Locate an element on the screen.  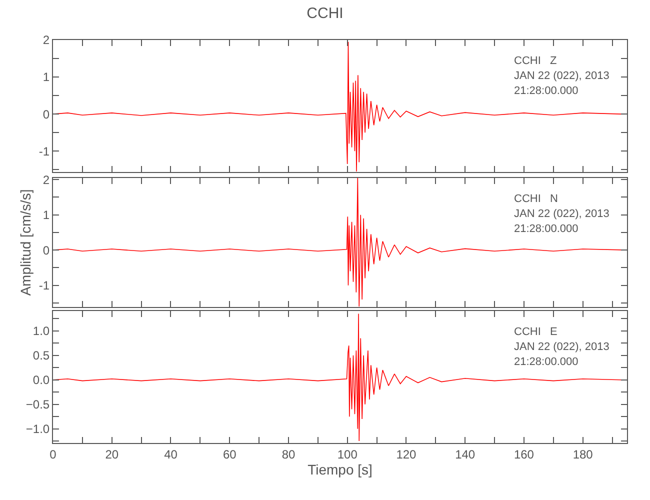
y-tick-label: 0.0 is located at coordinates (41, 380).